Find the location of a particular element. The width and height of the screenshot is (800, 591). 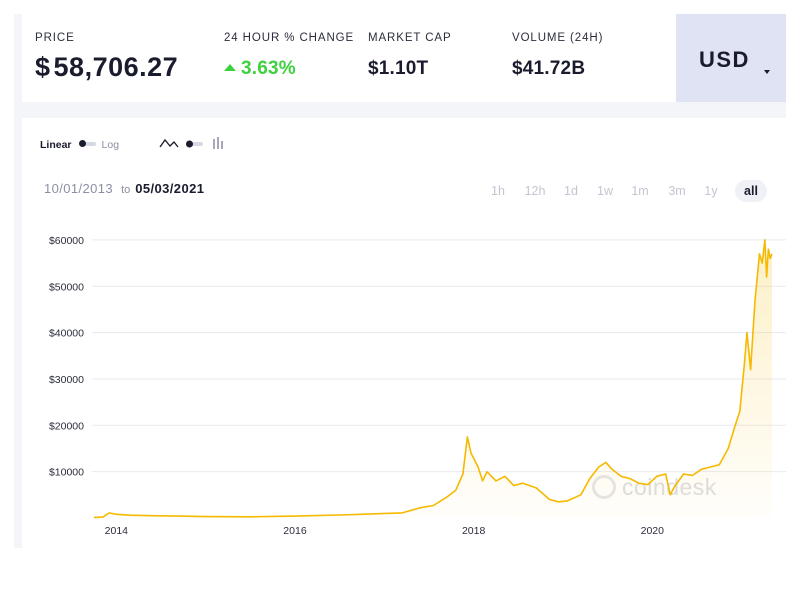

scale-toggle: Linear Log is located at coordinates (79, 145).